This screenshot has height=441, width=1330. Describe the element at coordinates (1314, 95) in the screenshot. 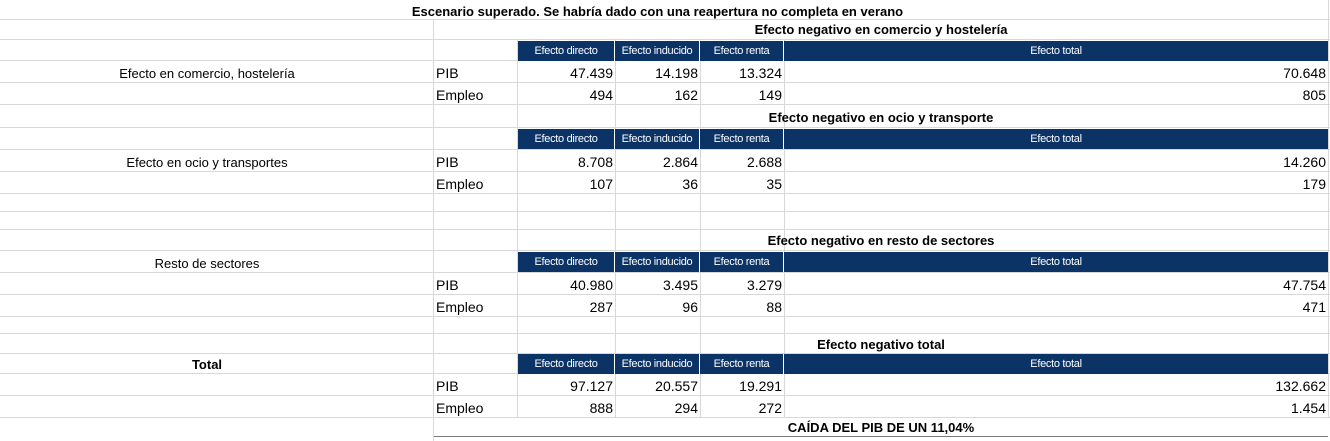

I see `cell-value: 805` at that location.